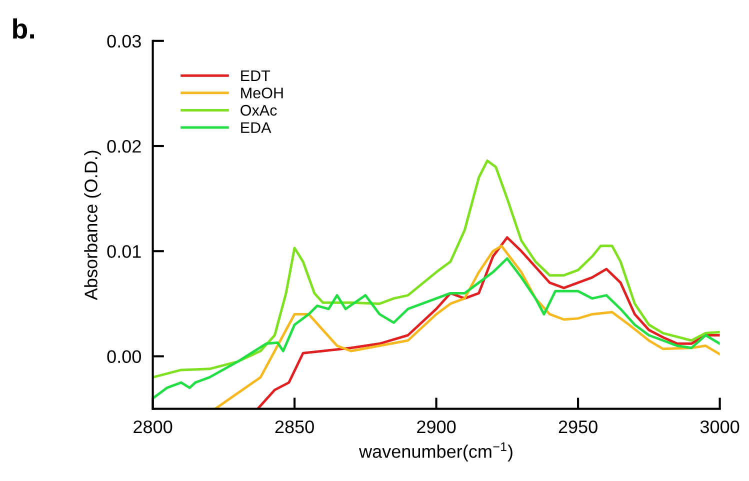 This screenshot has width=749, height=481. I want to click on text: b., so click(23, 28).